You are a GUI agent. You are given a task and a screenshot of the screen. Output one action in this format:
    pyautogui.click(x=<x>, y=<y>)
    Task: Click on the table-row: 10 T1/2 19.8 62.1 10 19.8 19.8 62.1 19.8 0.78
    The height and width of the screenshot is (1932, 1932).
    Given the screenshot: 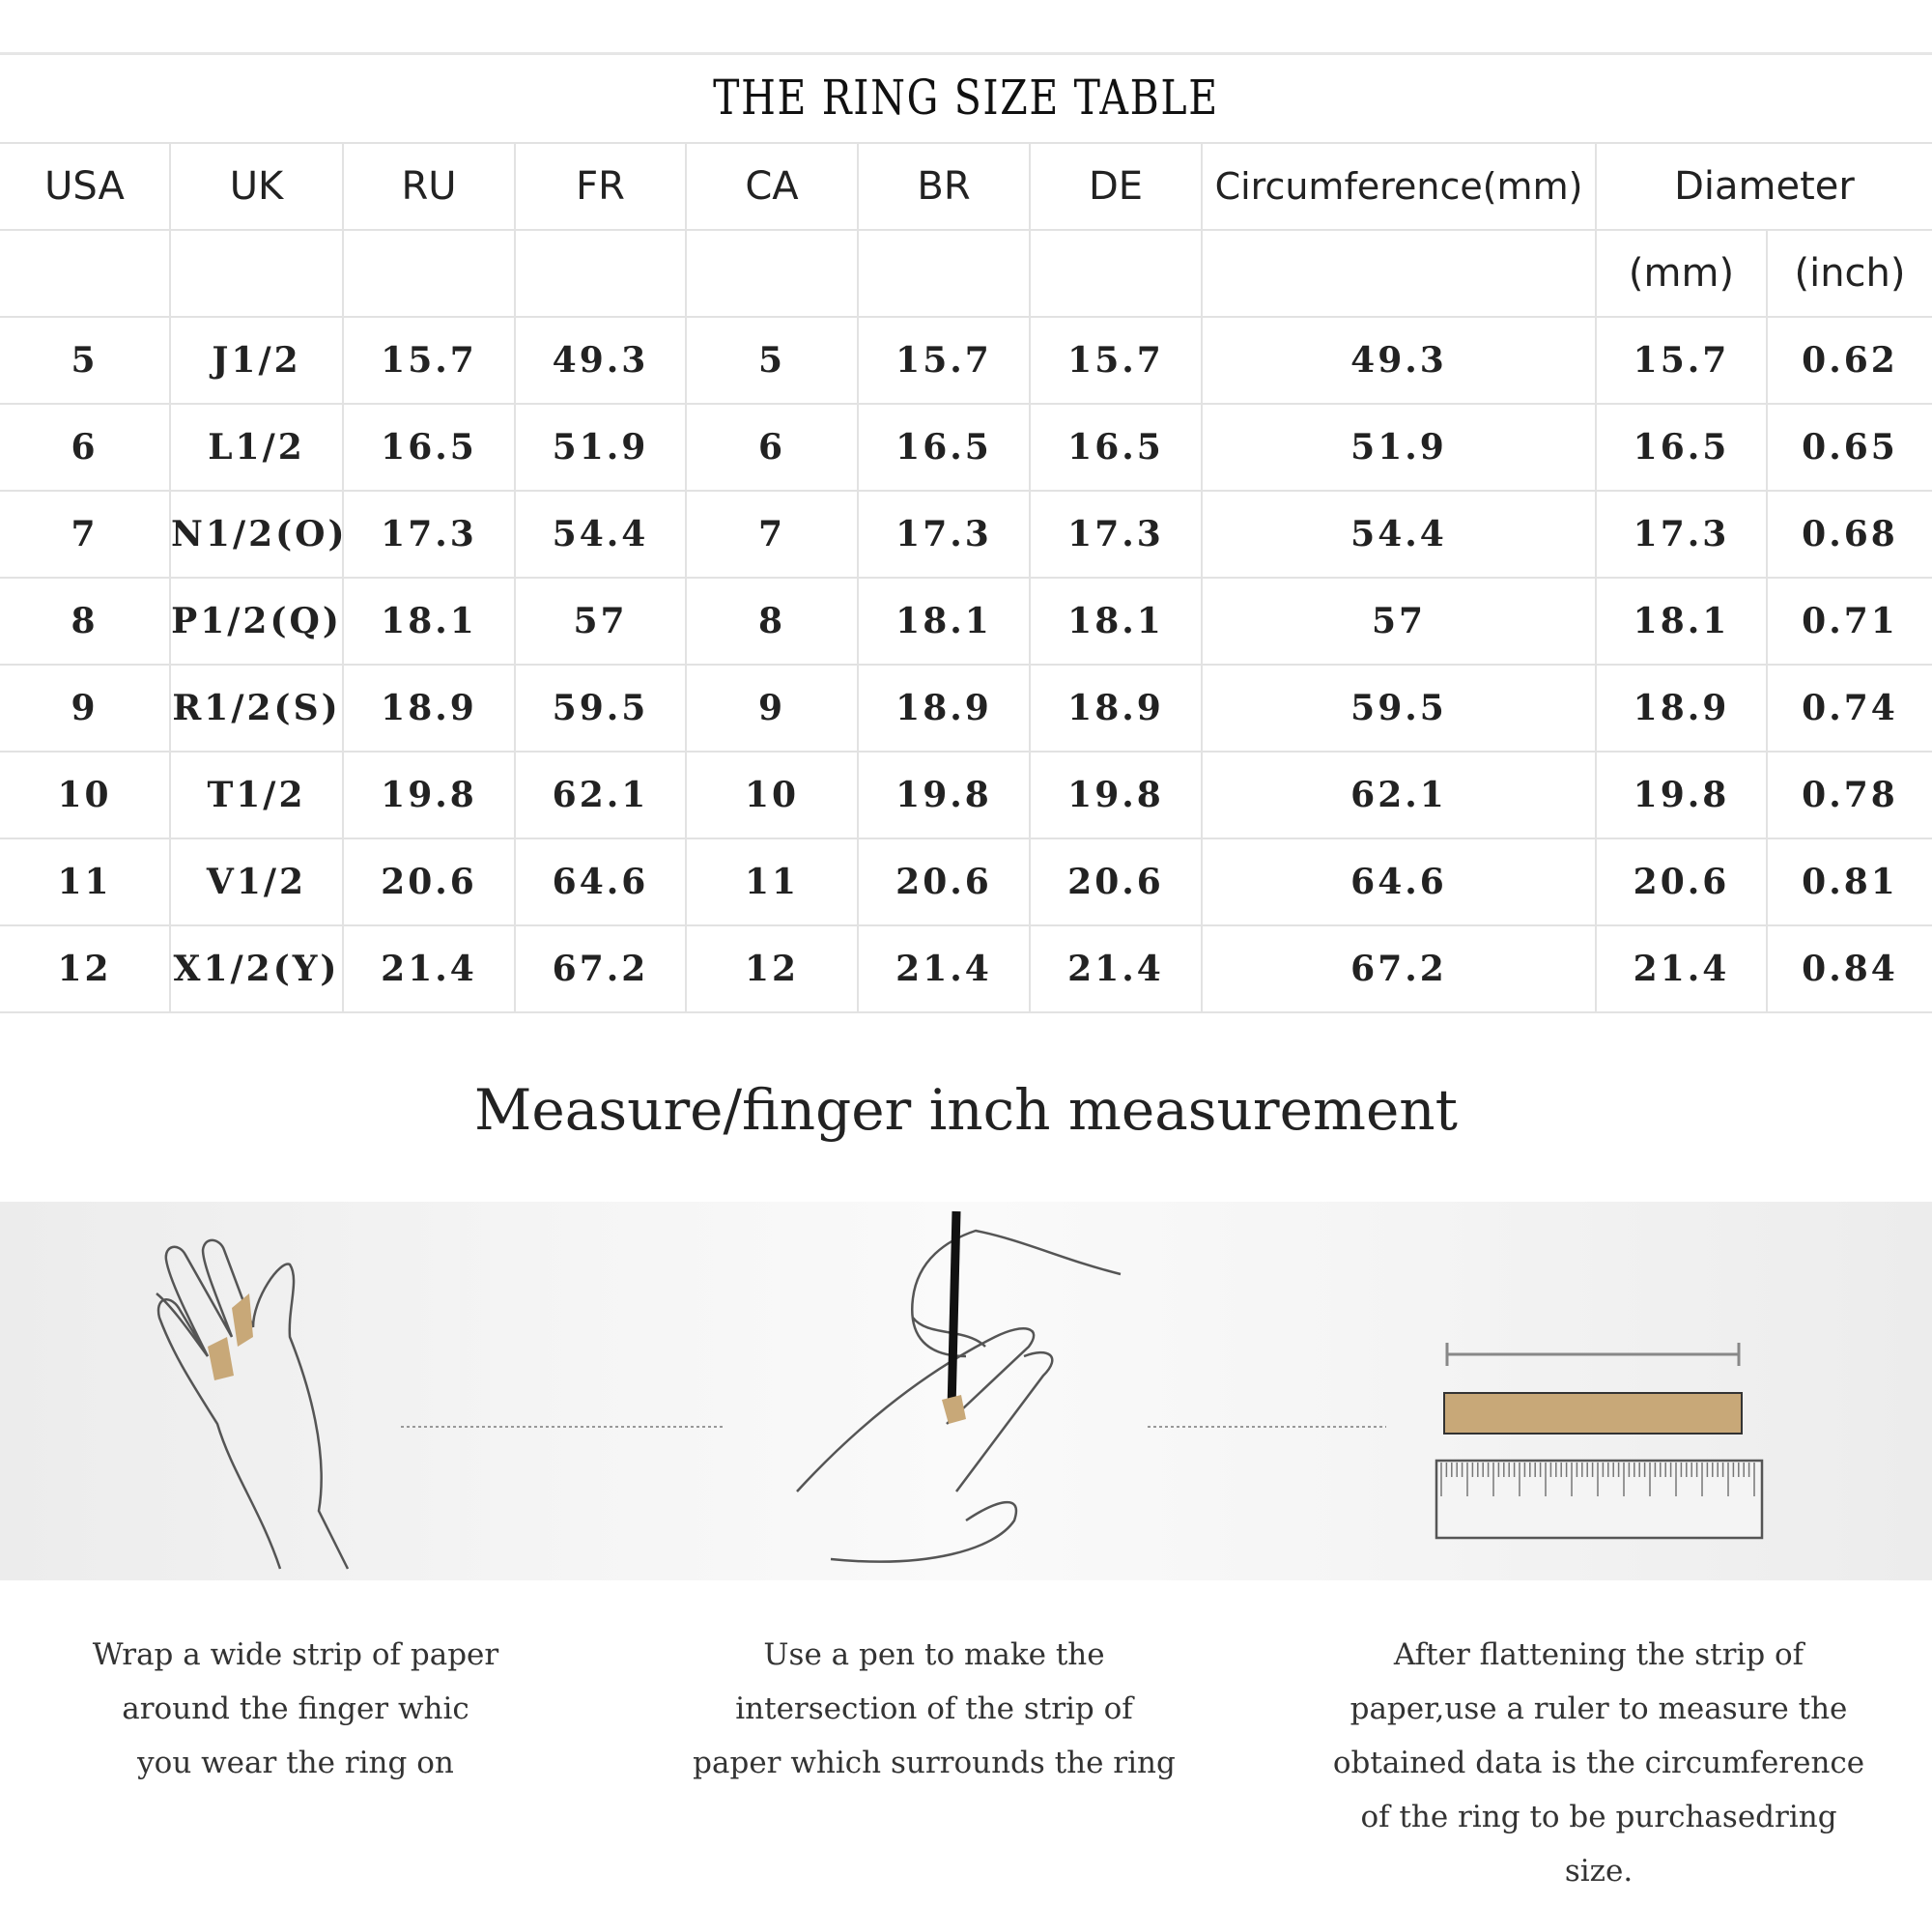 What is the action you would take?
    pyautogui.click(x=966, y=795)
    